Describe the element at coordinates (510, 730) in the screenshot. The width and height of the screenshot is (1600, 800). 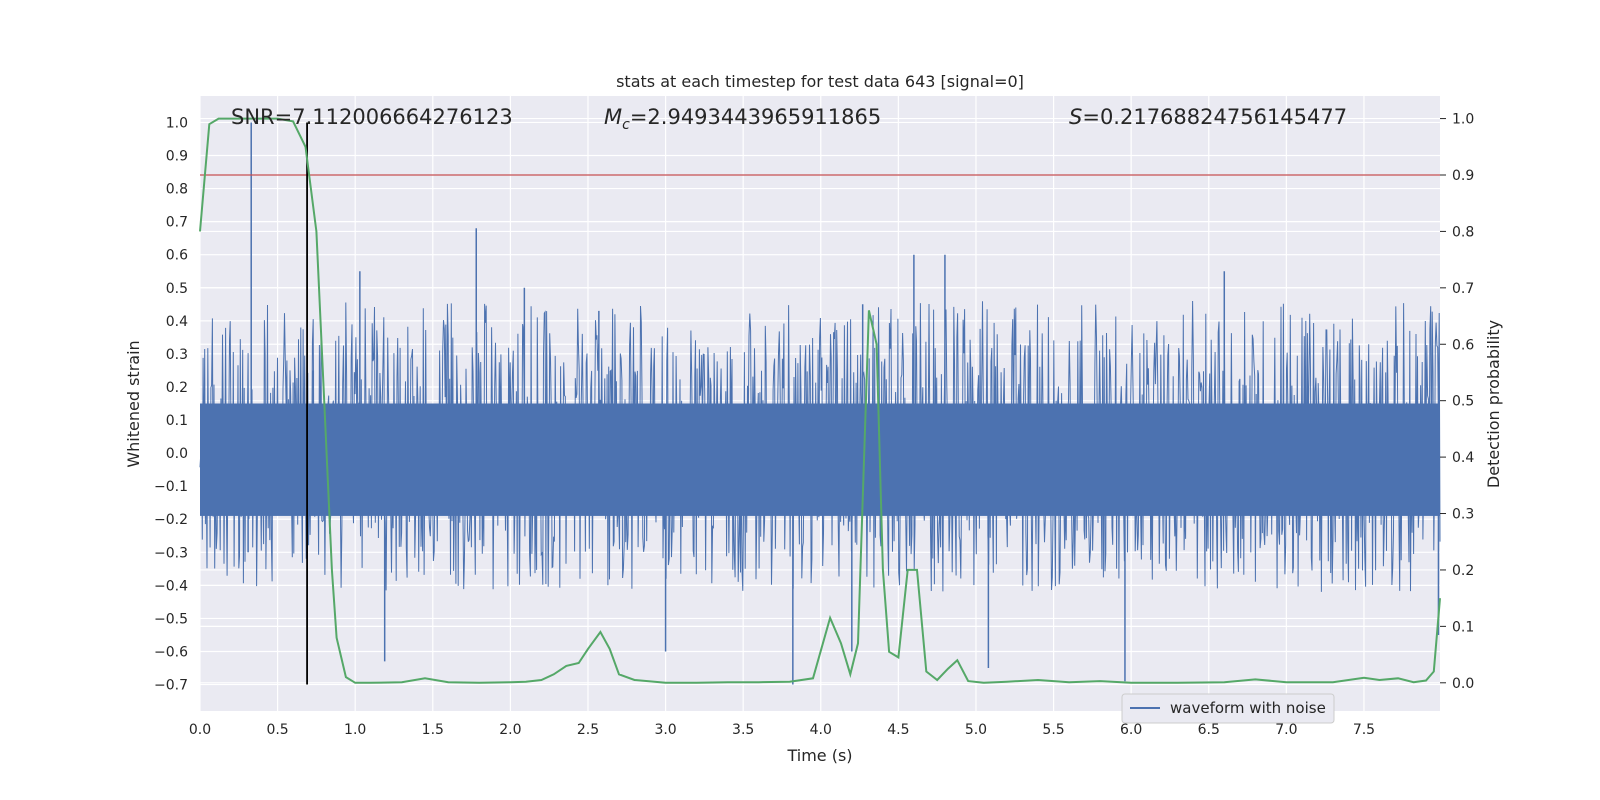
I see `x-tick-label: 2.0` at that location.